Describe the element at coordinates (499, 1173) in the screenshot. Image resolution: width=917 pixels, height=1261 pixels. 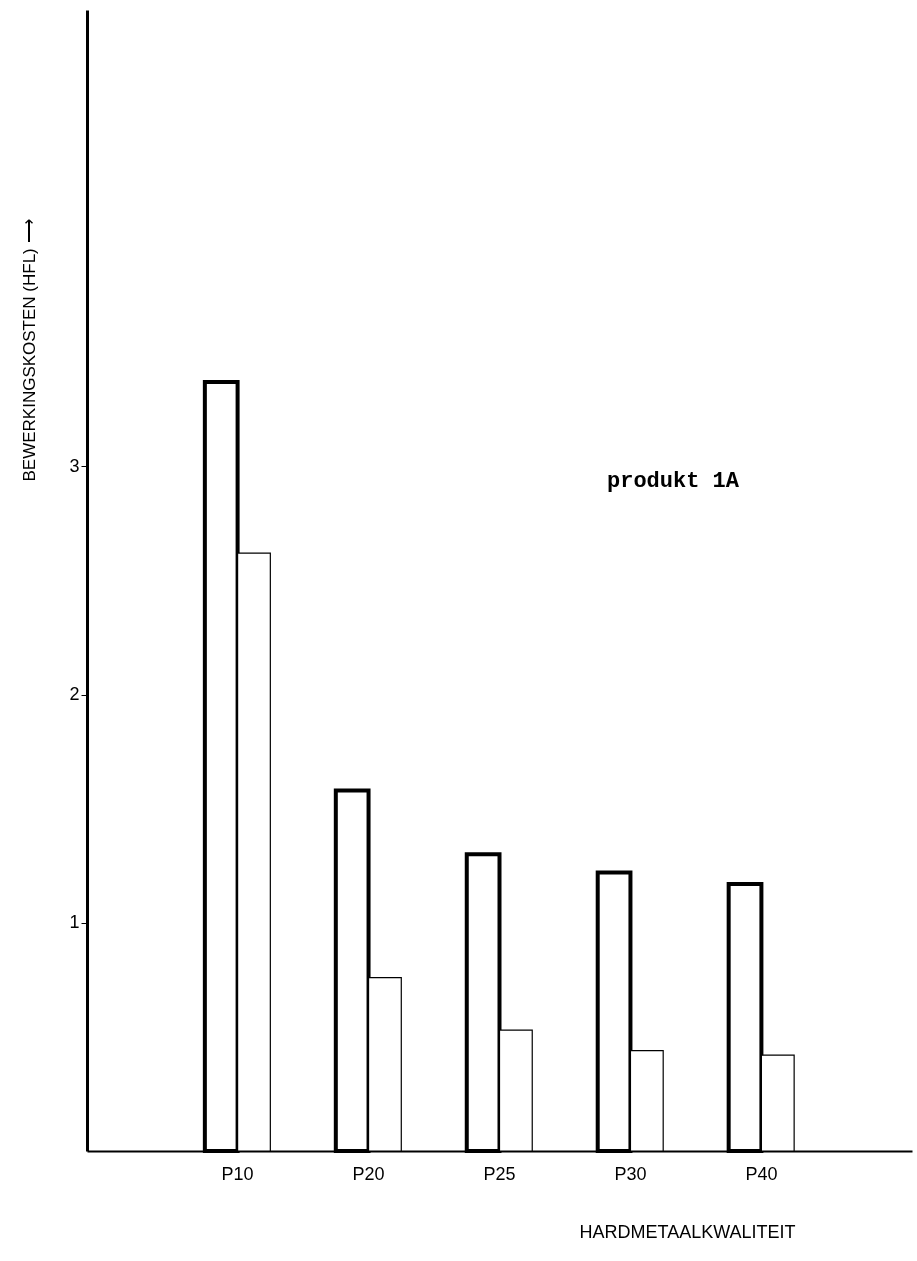
I see `x-tick-label: P25` at that location.